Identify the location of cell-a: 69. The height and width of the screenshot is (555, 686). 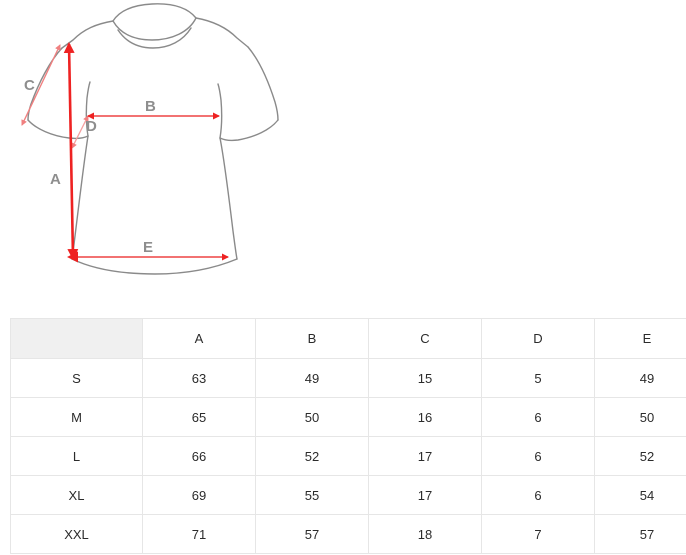
(199, 495).